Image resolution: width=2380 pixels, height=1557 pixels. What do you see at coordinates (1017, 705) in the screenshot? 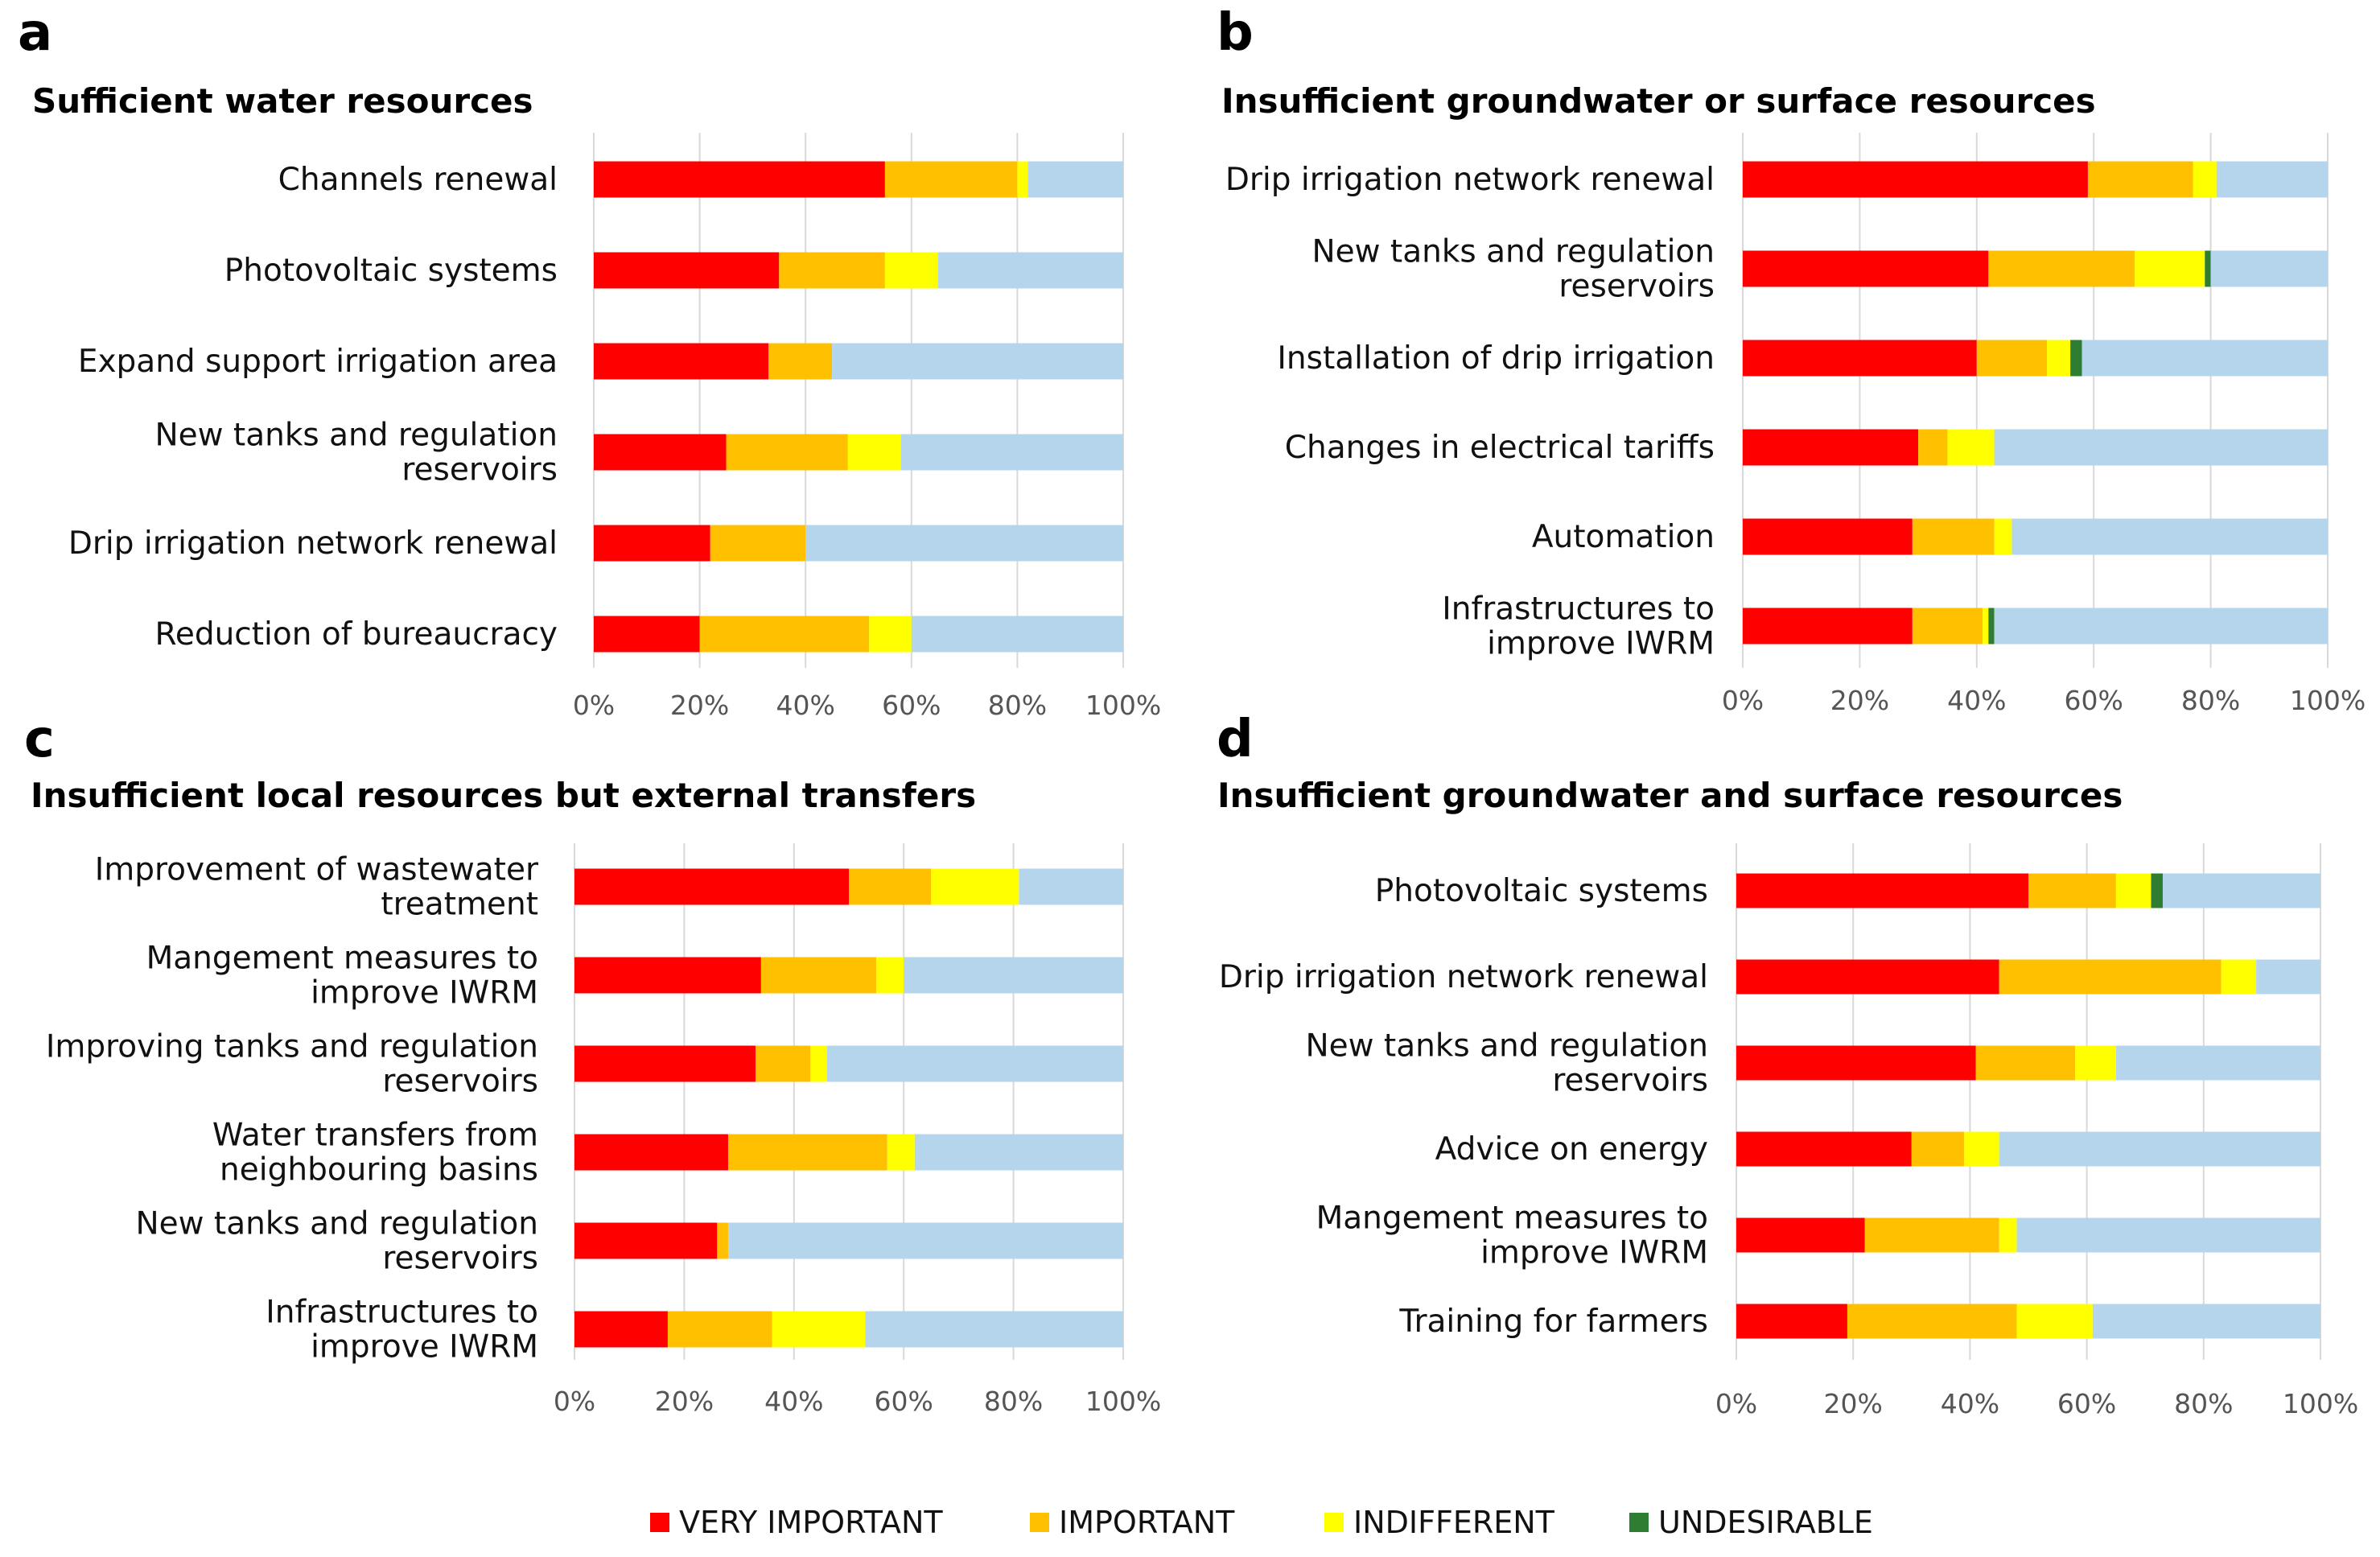
I see `panel-a-x-tick: 80%` at bounding box center [1017, 705].